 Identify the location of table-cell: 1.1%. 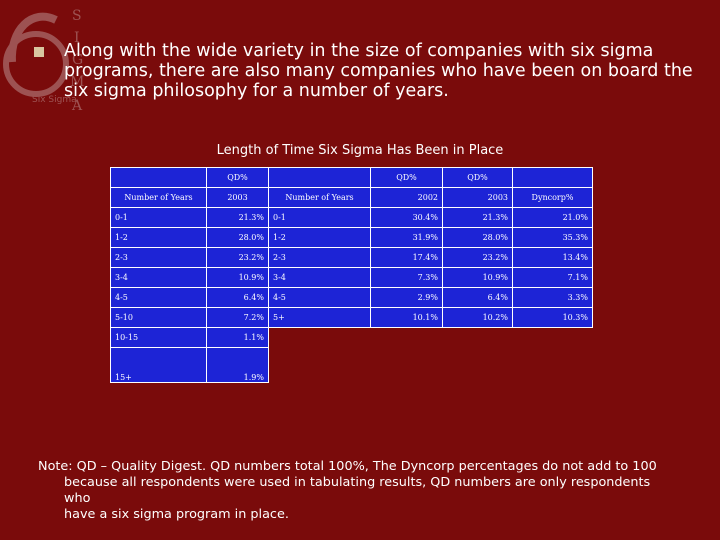
(237, 337).